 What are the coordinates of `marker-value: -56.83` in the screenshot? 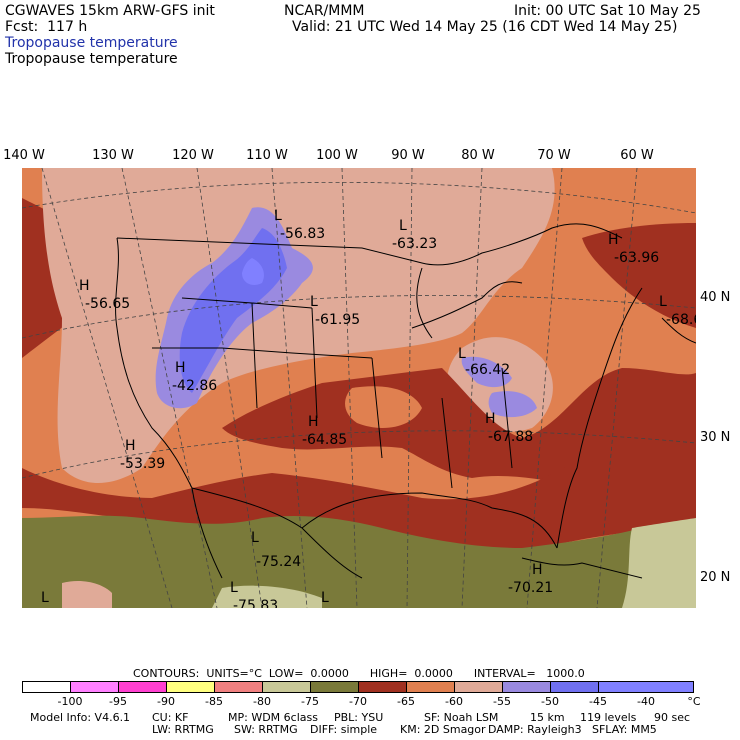 It's located at (302, 234).